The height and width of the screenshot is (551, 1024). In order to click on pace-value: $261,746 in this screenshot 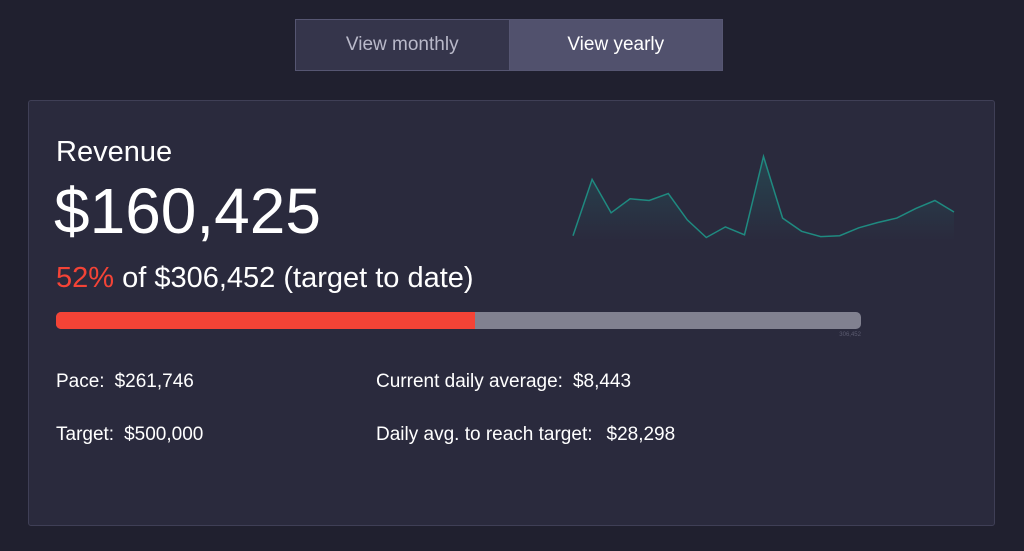, I will do `click(154, 381)`.